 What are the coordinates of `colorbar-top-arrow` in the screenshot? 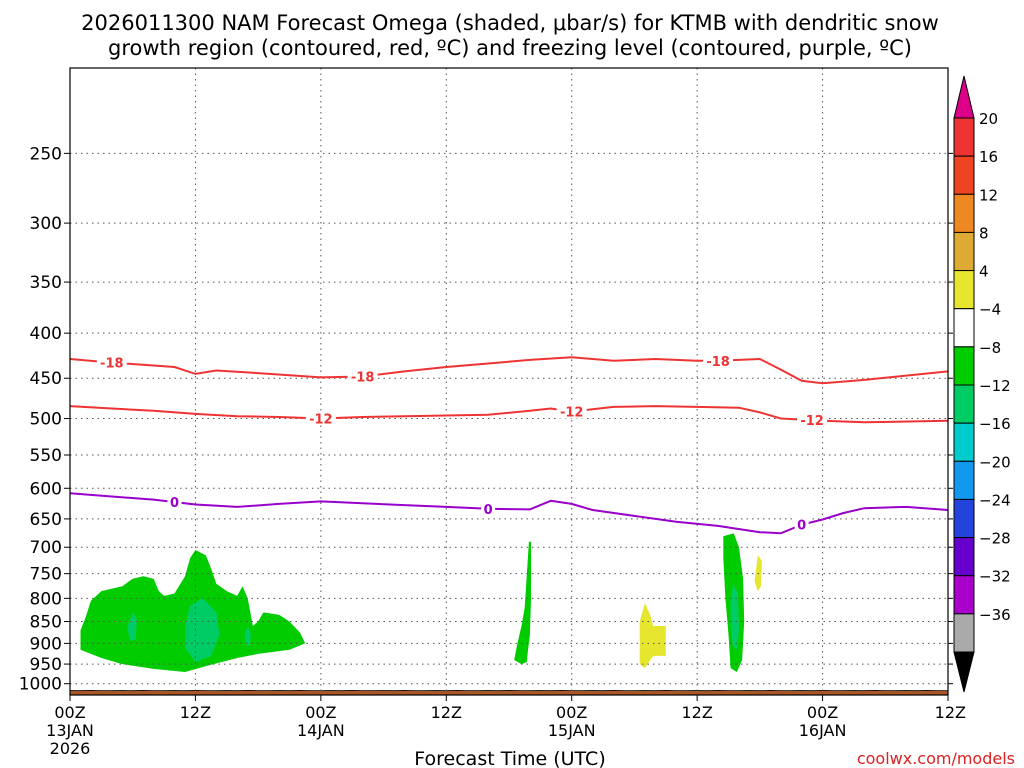 It's located at (964, 97).